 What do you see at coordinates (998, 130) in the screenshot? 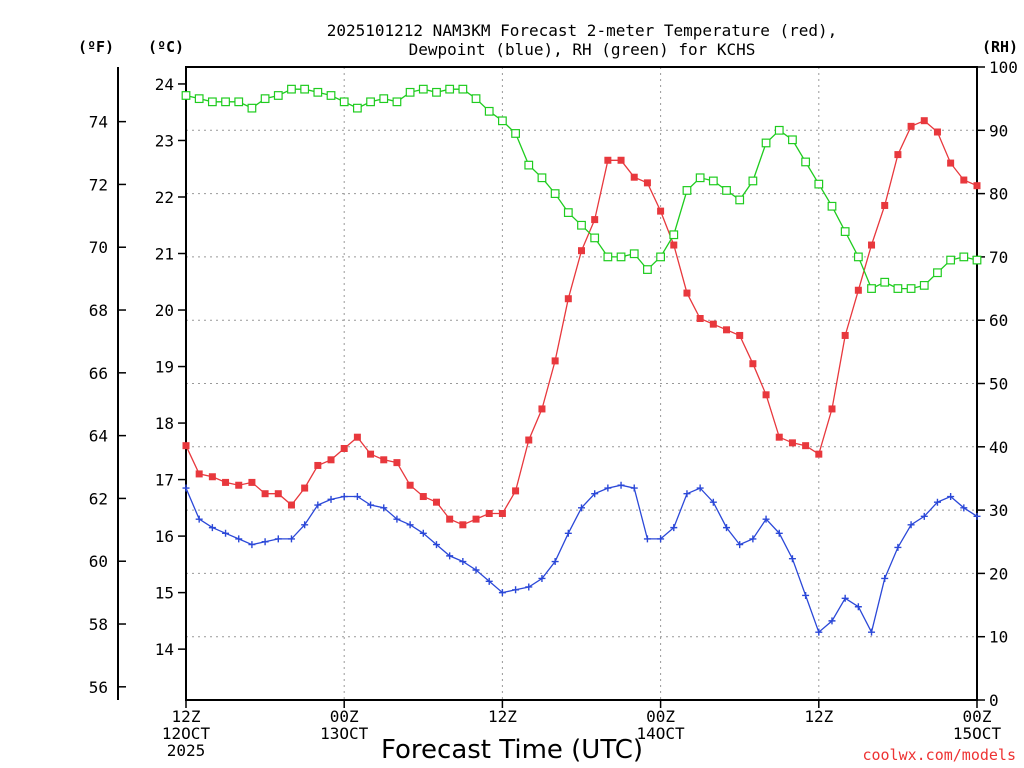
I see `rh-tick-label: 90` at bounding box center [998, 130].